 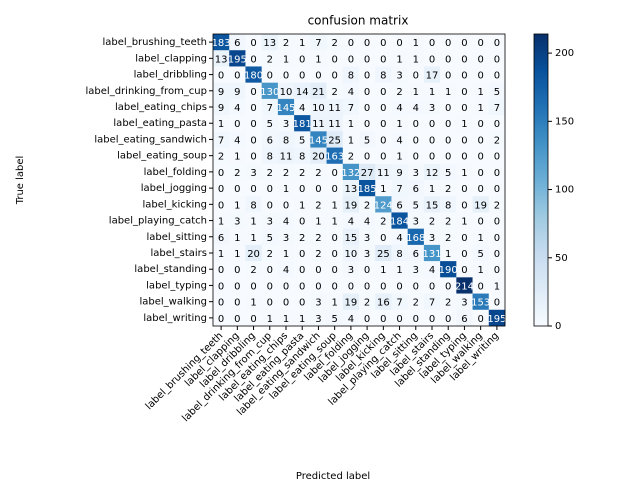 I want to click on cell-value: 190, so click(x=448, y=270).